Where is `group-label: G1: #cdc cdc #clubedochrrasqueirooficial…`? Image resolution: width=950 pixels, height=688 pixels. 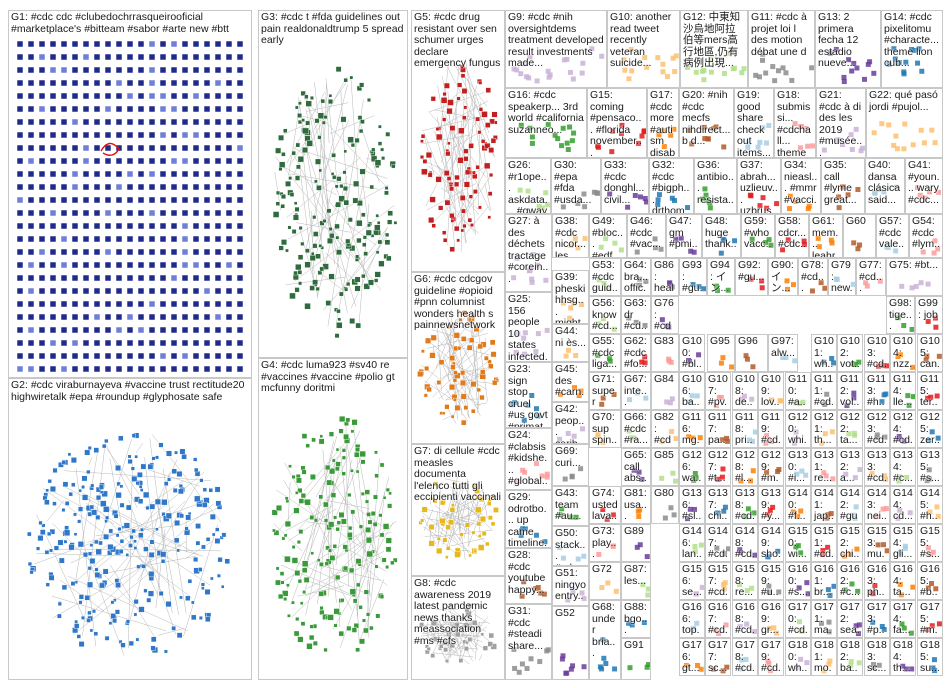 group-label: G1: #cdc cdc #clubedochrrasqueirooficial… is located at coordinates (120, 23).